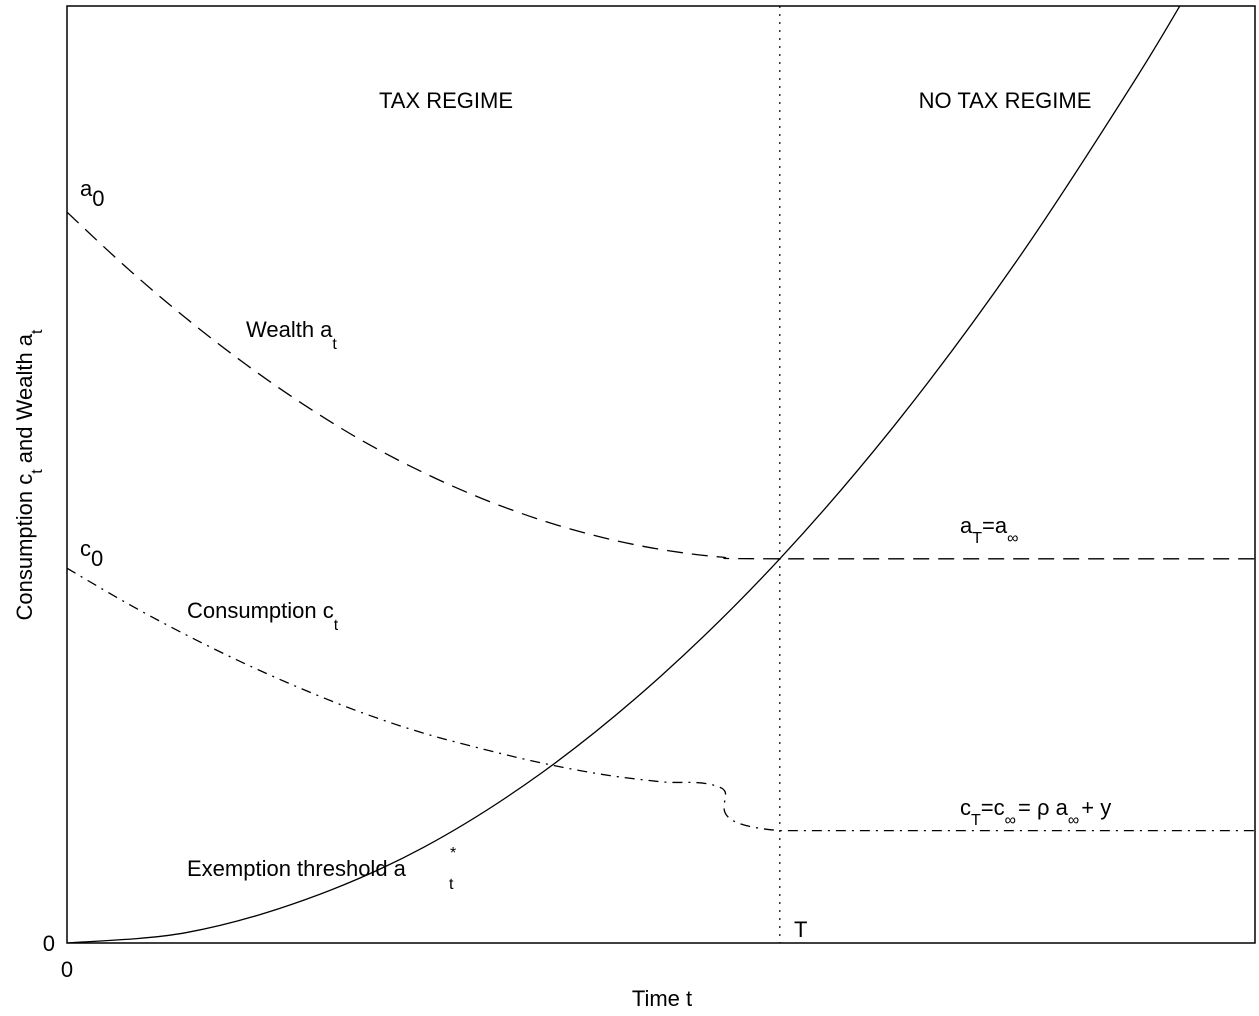 Image resolution: width=1259 pixels, height=1016 pixels. What do you see at coordinates (297, 868) in the screenshot?
I see `threshold-label: Exemption threshold a` at bounding box center [297, 868].